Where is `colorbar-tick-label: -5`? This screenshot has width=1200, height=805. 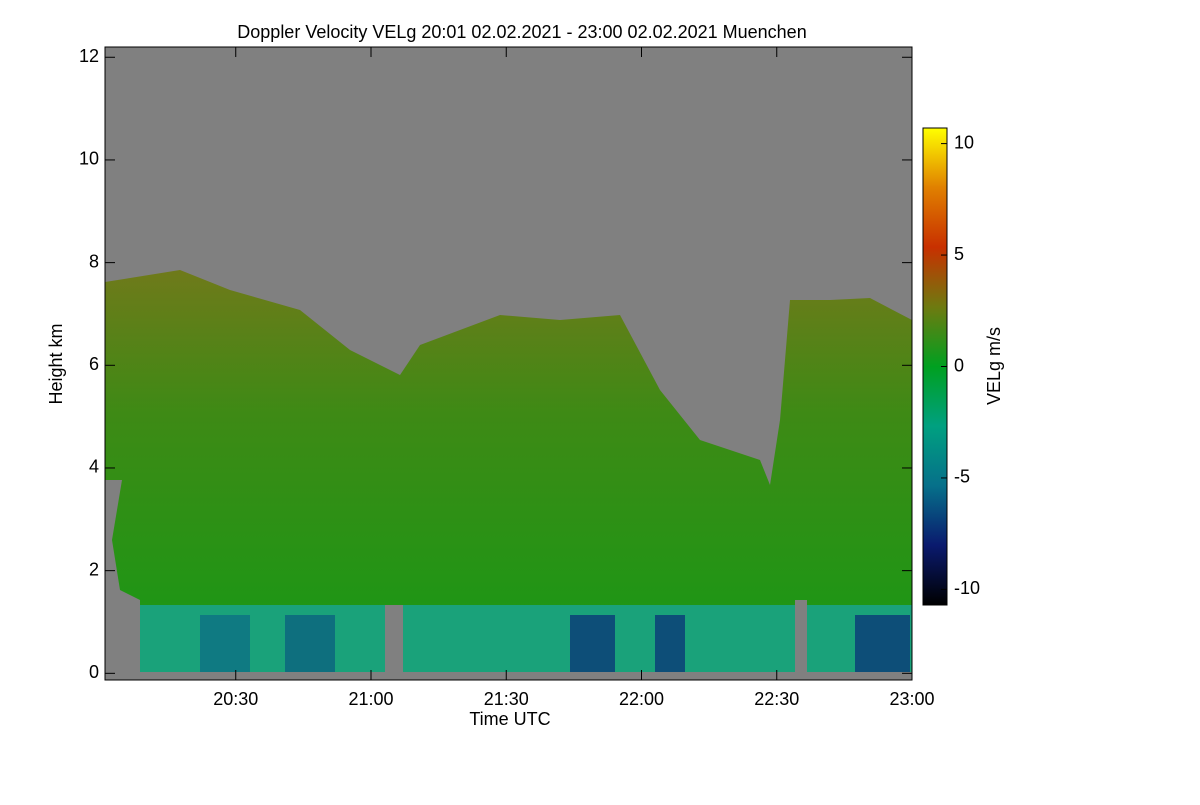 colorbar-tick-label: -5 is located at coordinates (962, 477).